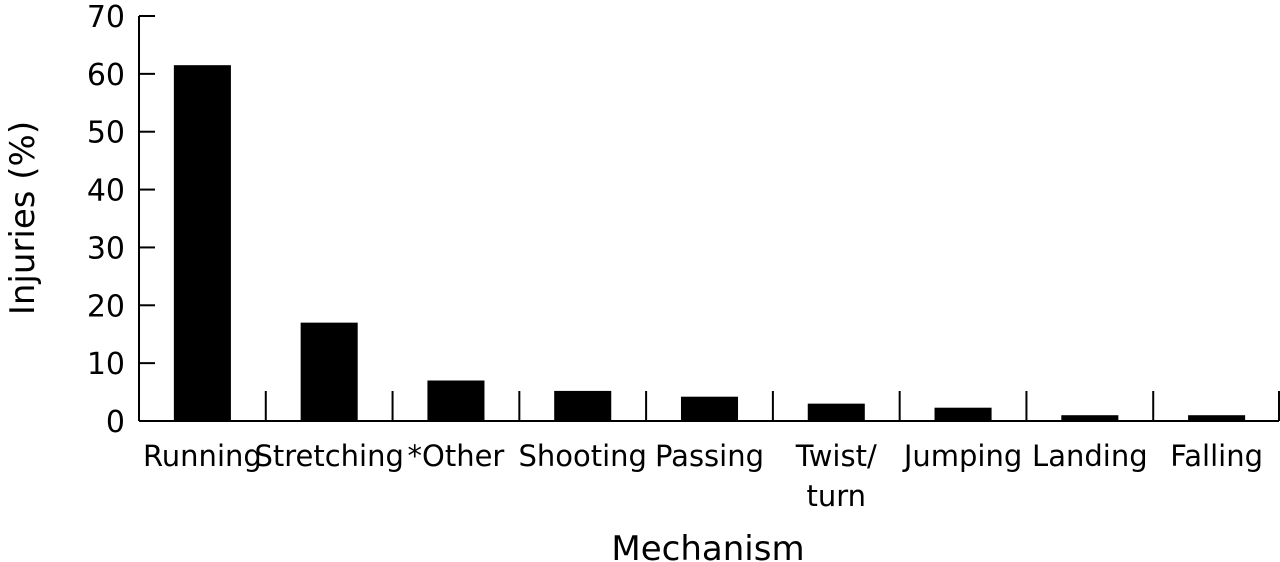 Image resolution: width=1280 pixels, height=562 pixels. I want to click on x-category-label: Passing, so click(709, 456).